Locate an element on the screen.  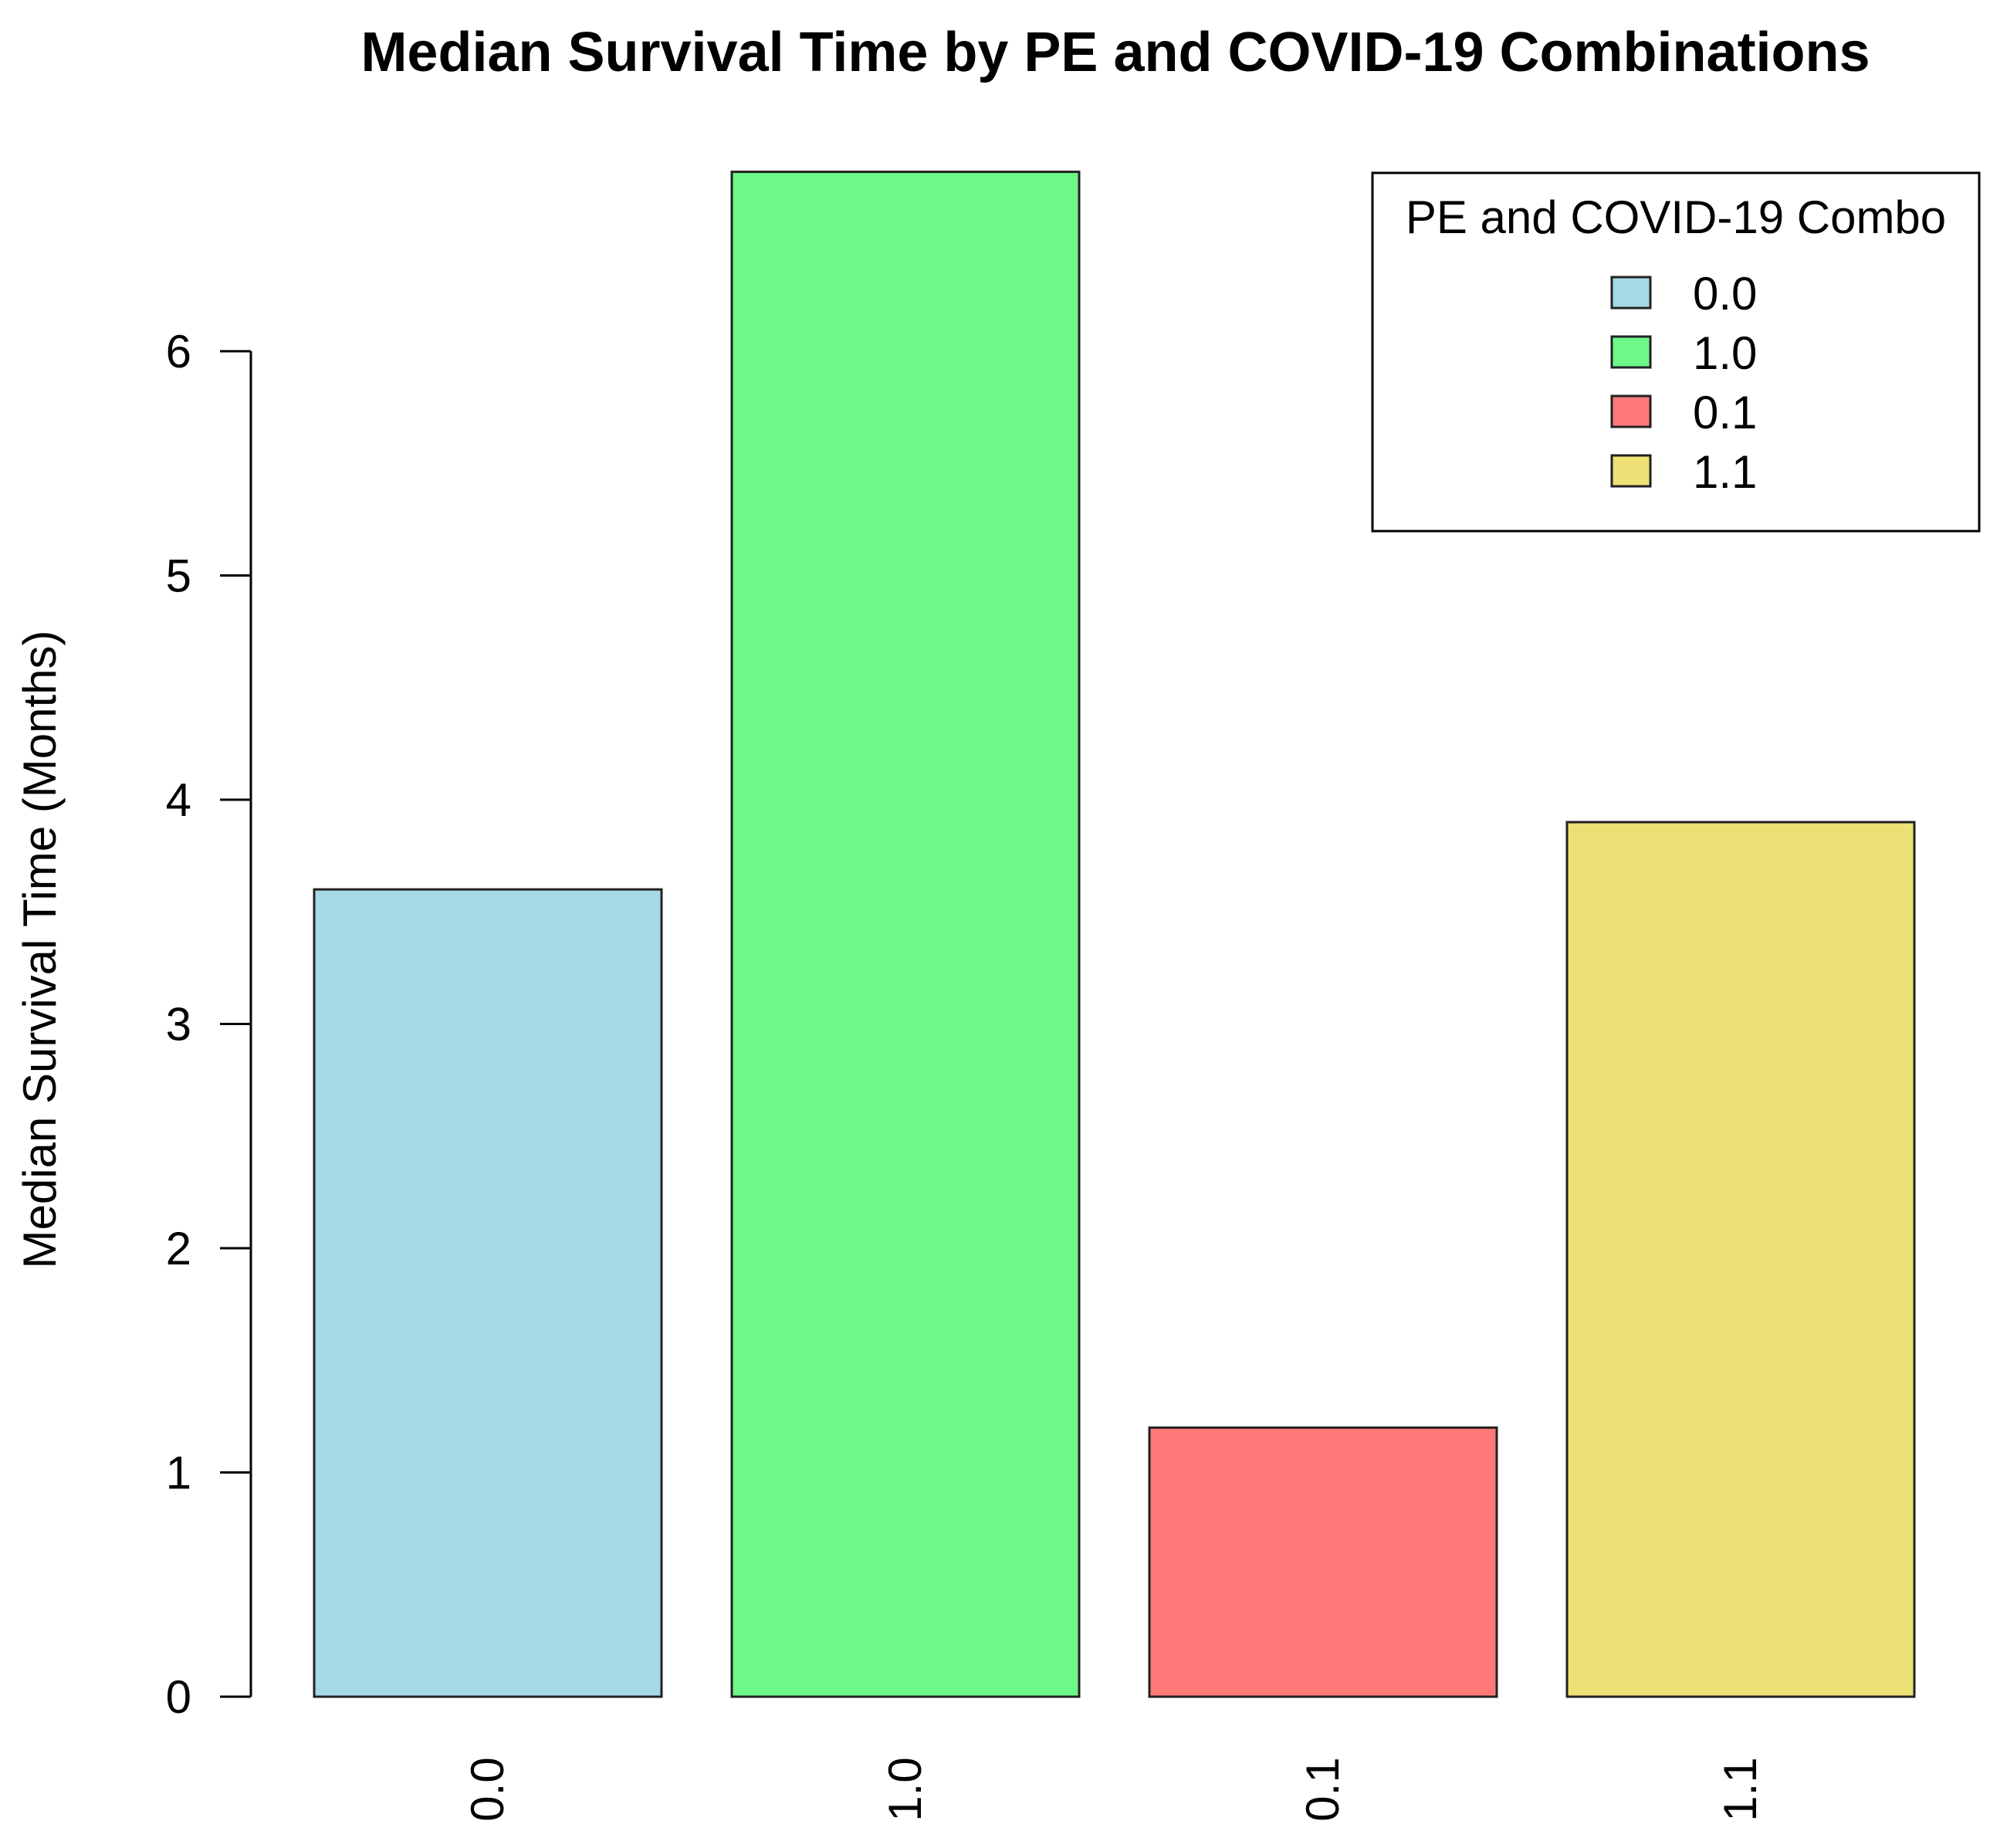
y-tick-label: 4 is located at coordinates (178, 800).